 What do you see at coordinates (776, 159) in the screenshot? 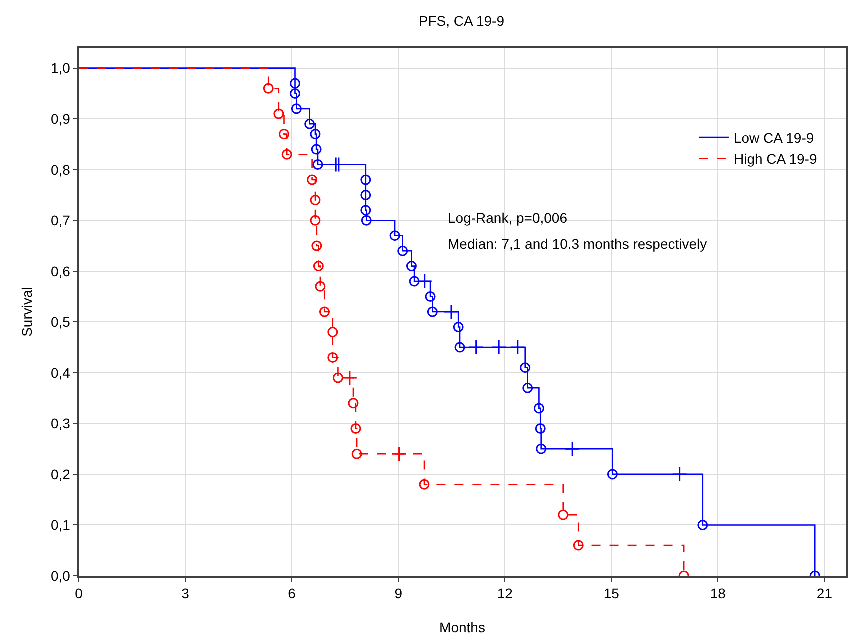
I see `legend-label: High CA 19-9` at bounding box center [776, 159].